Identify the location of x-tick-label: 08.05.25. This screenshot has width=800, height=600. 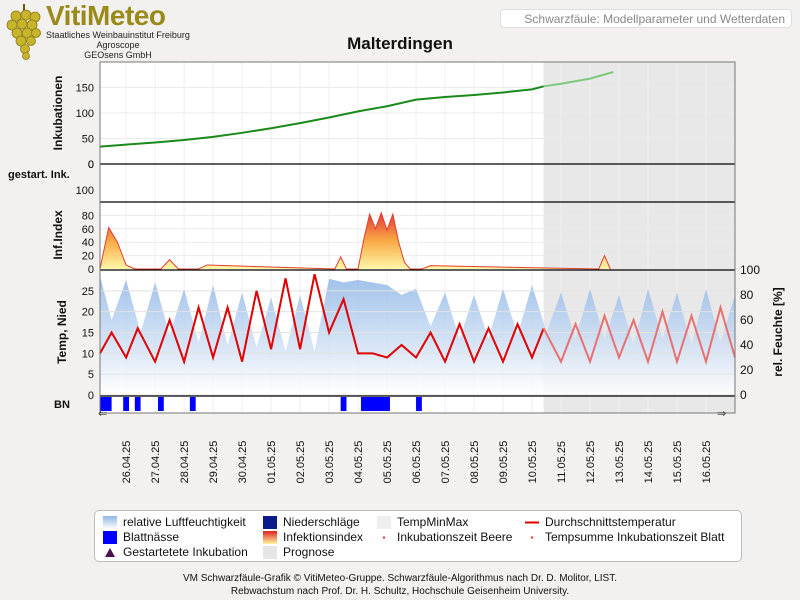
(475, 462).